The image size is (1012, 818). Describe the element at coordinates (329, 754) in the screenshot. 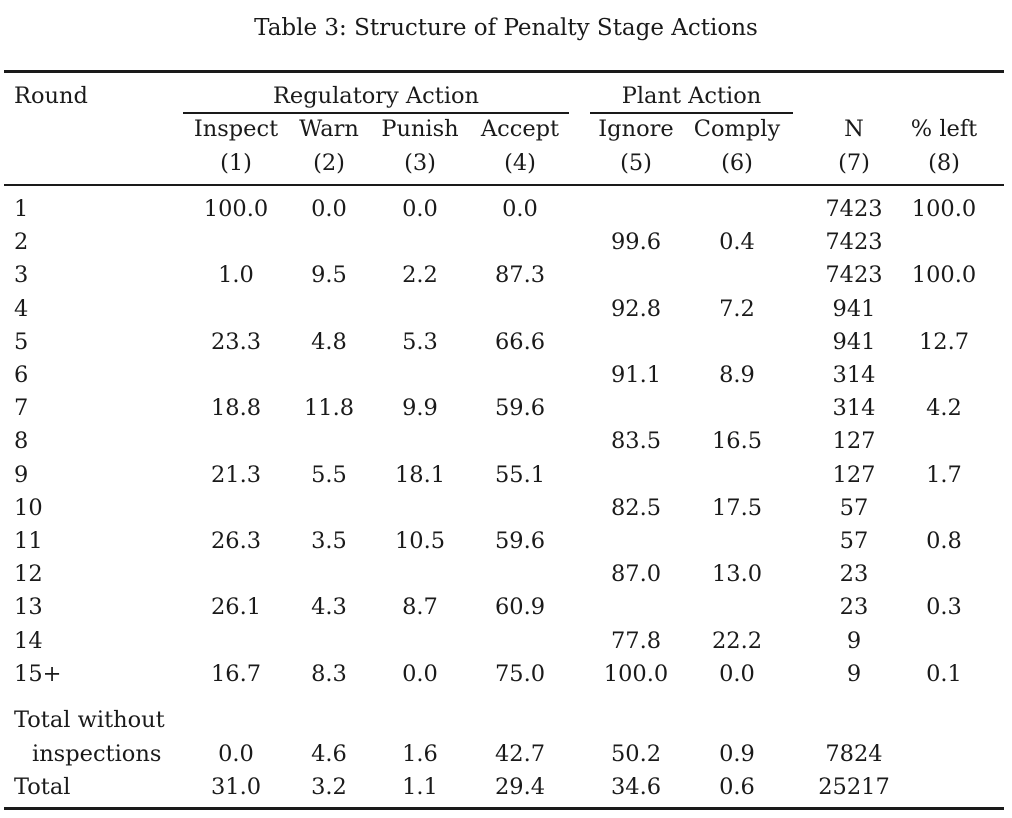

I see `total-without-cell: 4.6` at that location.